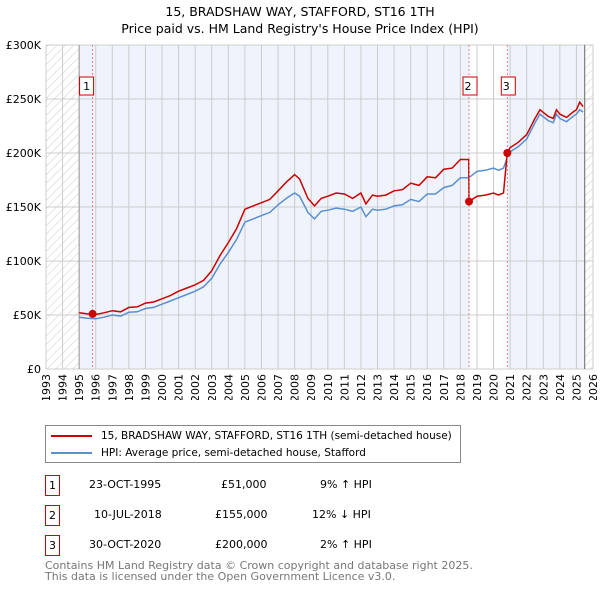 Image resolution: width=600 pixels, height=590 pixels. Describe the element at coordinates (96, 387) in the screenshot. I see `x-tick-label: 1996` at that location.